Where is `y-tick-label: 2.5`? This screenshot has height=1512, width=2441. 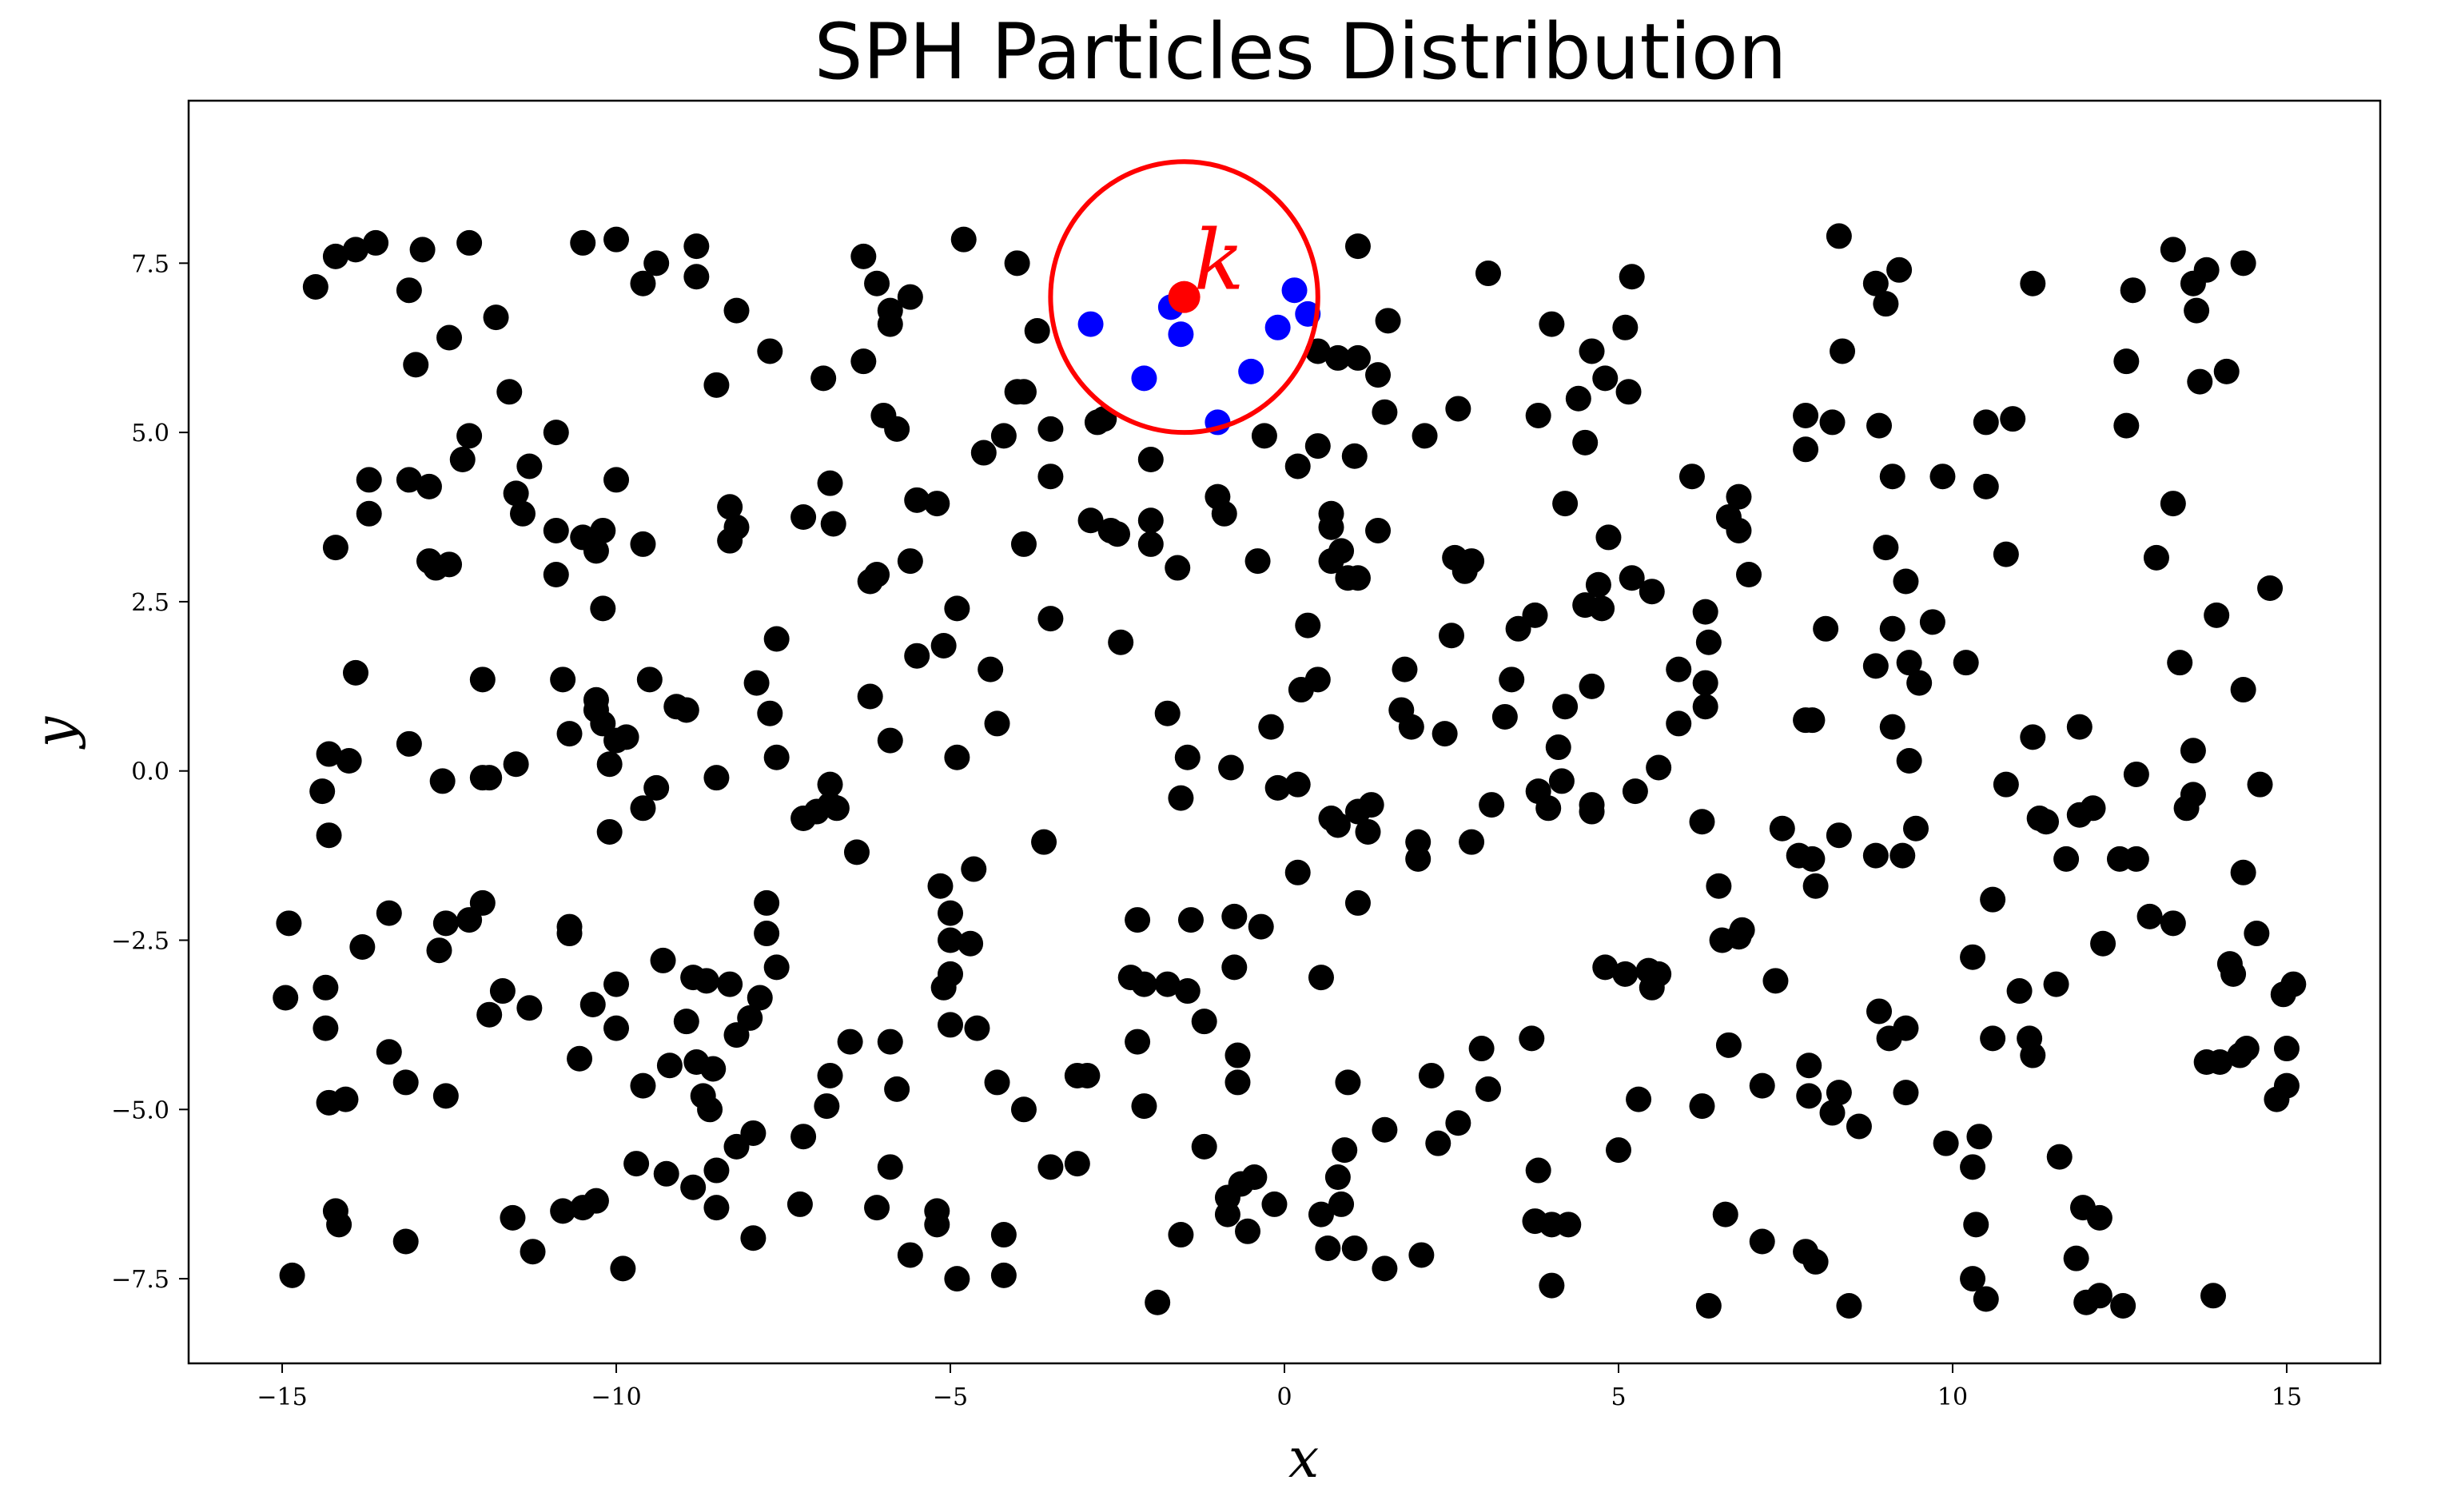
y-tick-label: 2.5 is located at coordinates (150, 603).